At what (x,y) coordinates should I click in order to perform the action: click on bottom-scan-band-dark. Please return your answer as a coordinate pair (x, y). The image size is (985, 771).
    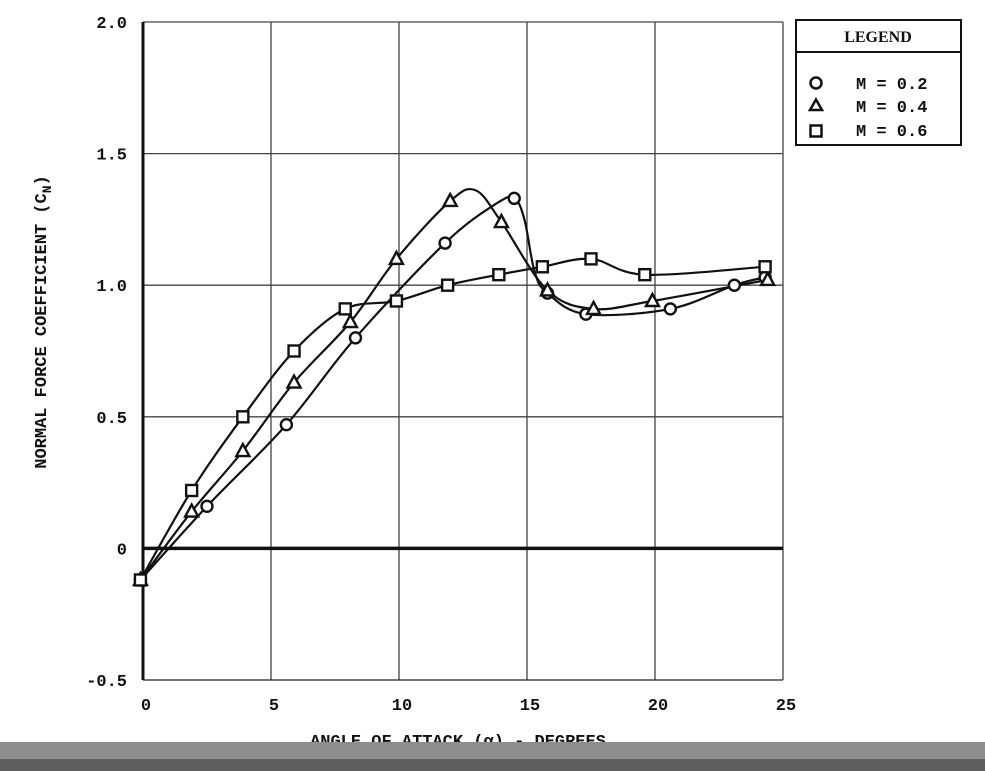
    Looking at the image, I should click on (492, 765).